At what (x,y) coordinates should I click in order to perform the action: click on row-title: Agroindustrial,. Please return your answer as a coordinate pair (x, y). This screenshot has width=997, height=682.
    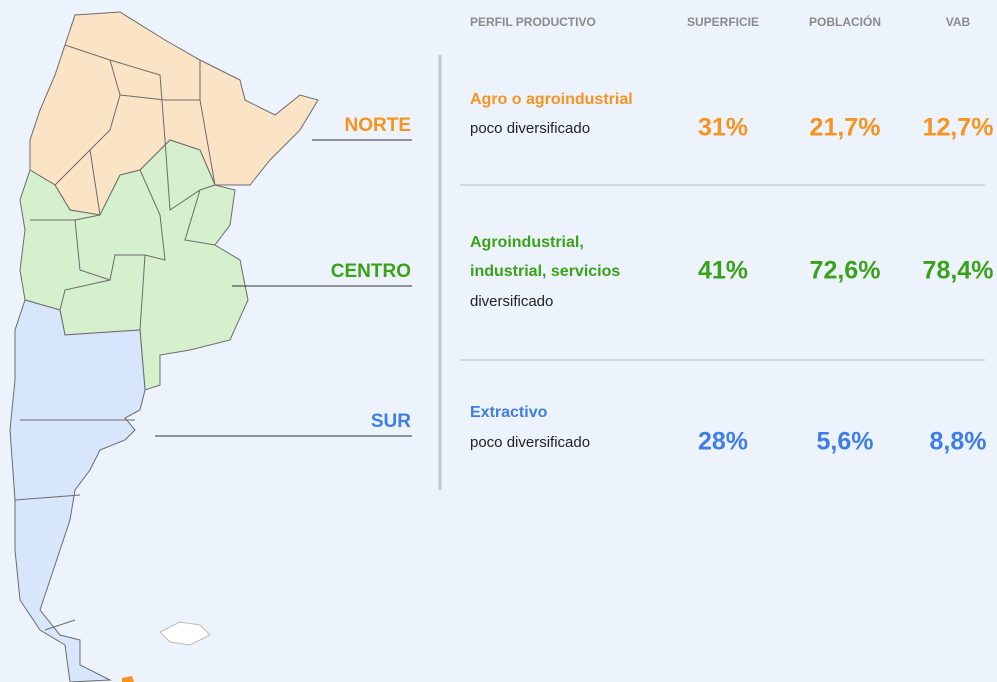
    Looking at the image, I should click on (527, 242).